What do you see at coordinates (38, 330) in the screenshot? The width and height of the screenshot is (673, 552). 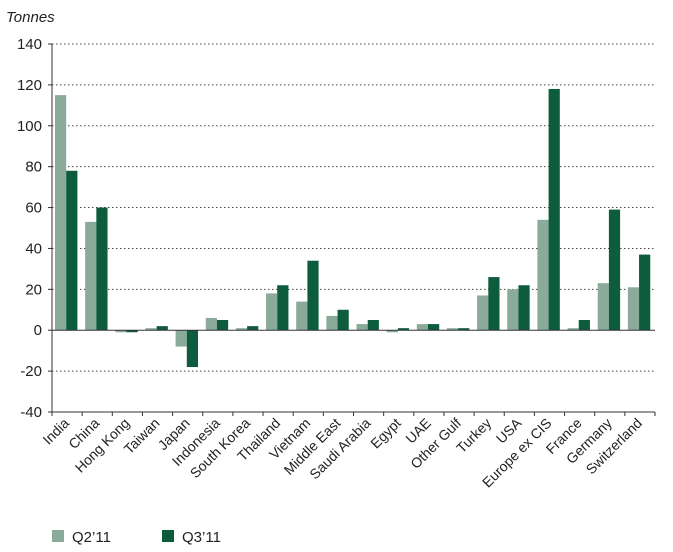 I see `y-tick-label: 0` at bounding box center [38, 330].